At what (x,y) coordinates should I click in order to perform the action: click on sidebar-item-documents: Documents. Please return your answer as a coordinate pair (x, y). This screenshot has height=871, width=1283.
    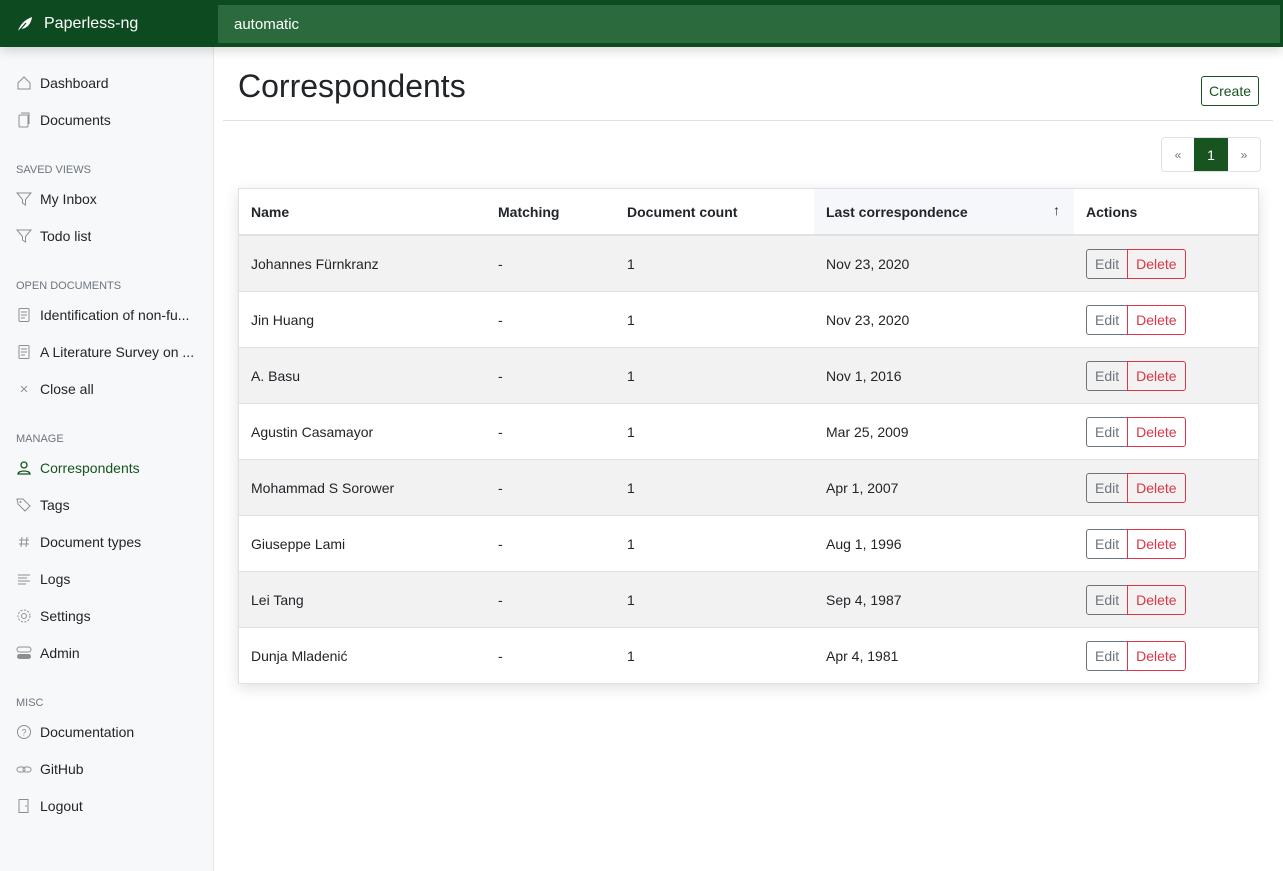
    Looking at the image, I should click on (111, 120).